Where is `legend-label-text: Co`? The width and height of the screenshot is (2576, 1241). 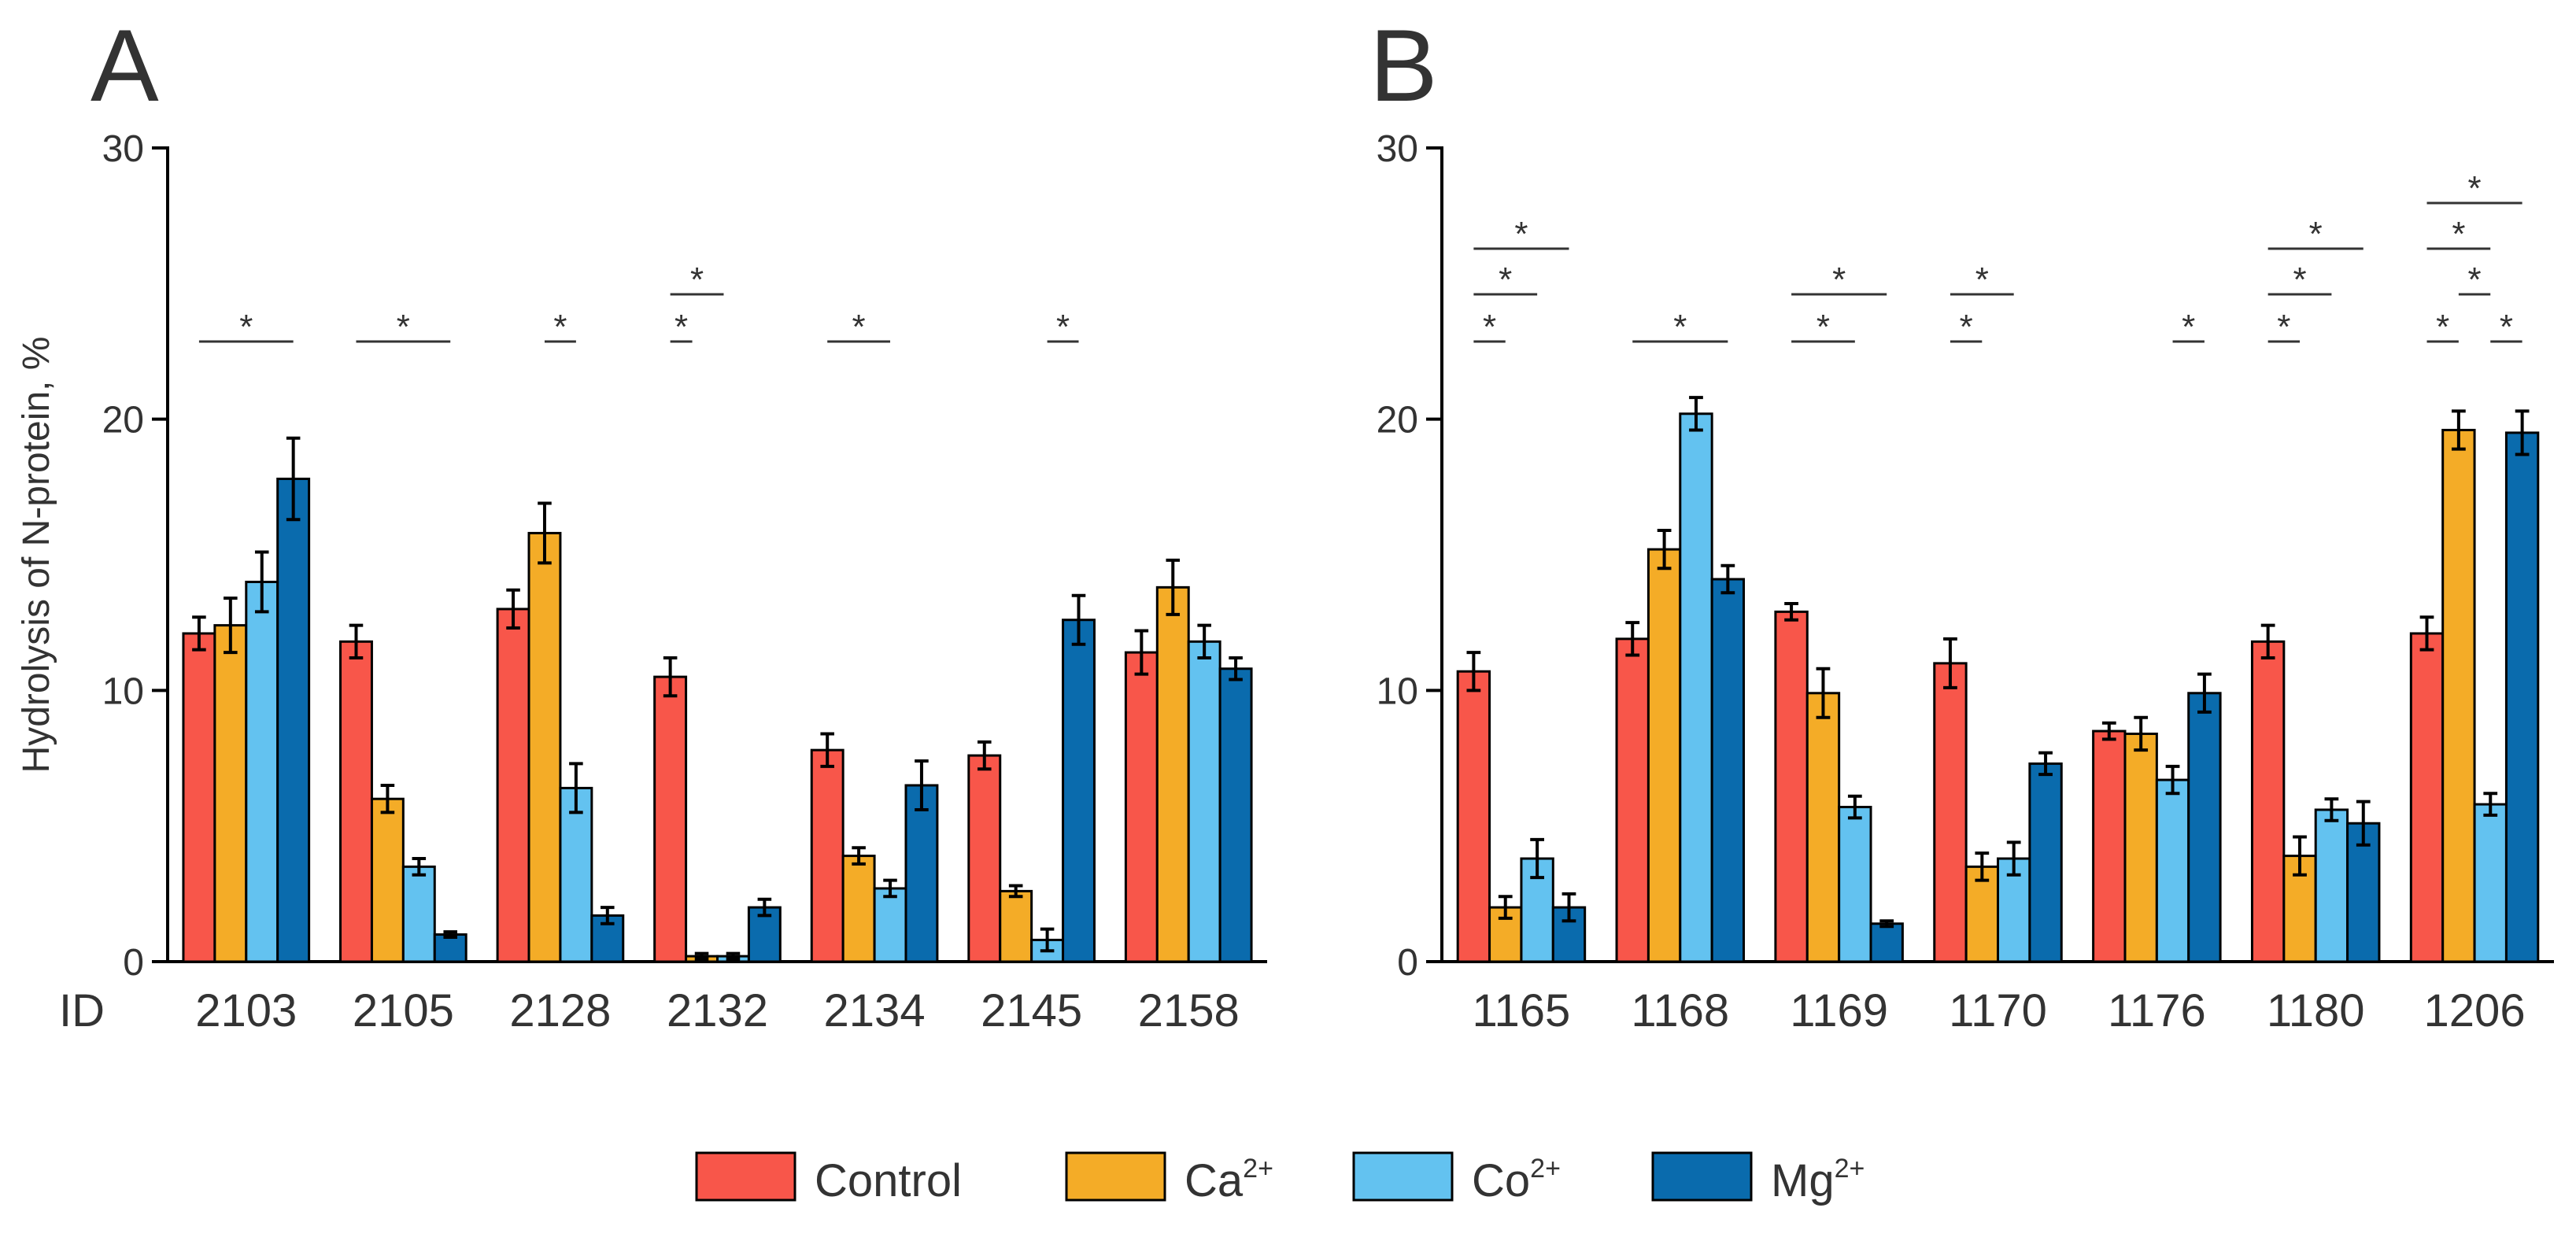
legend-label-text: Co is located at coordinates (1501, 1180).